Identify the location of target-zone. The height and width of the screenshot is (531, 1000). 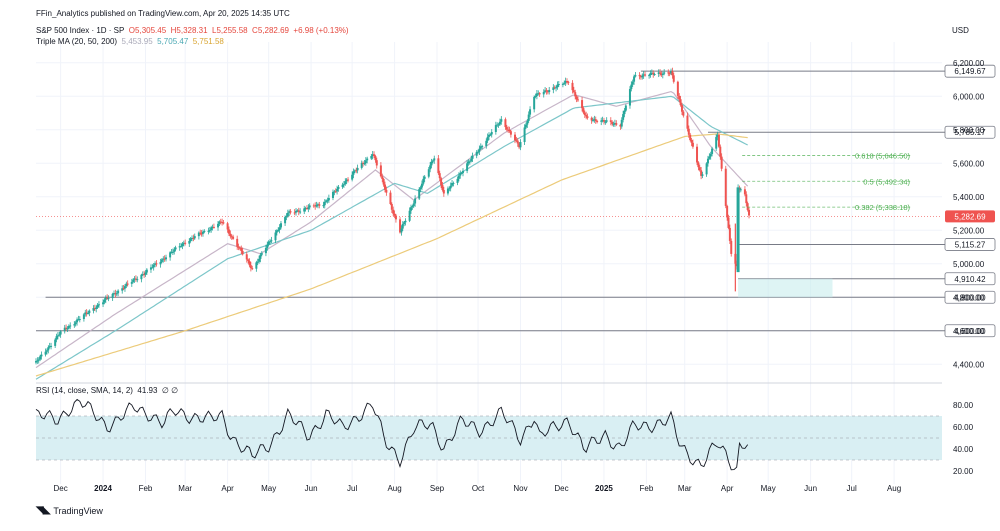
(785, 288).